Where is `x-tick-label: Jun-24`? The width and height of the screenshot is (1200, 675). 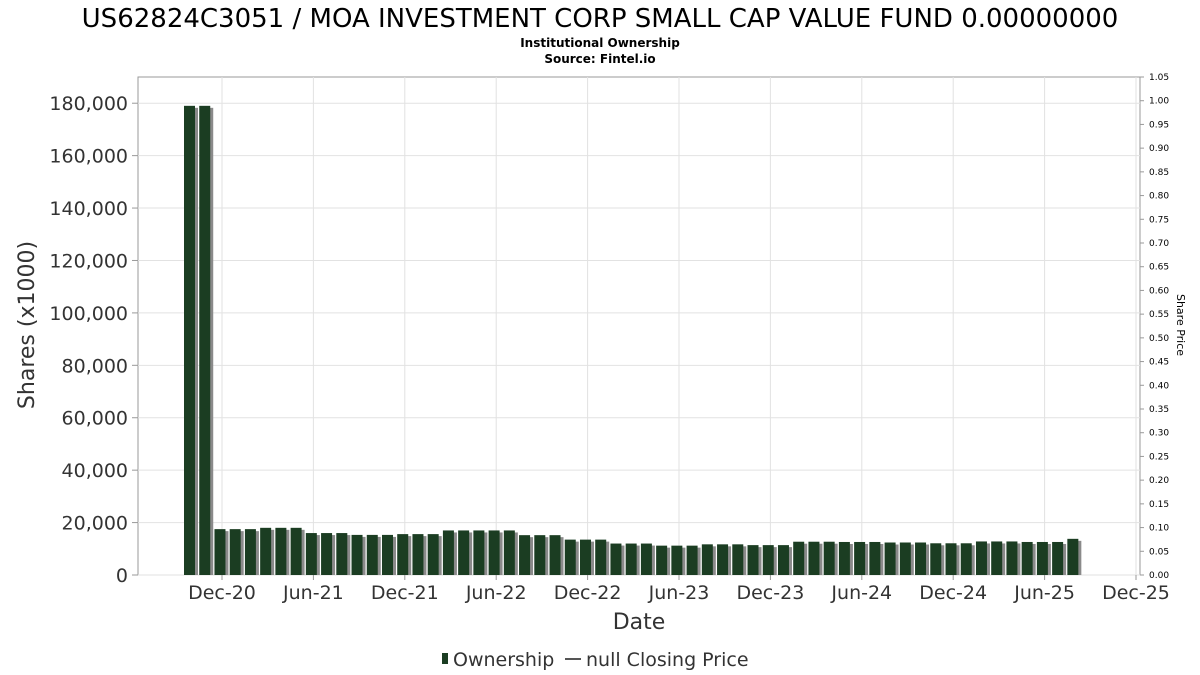
x-tick-label: Jun-24 is located at coordinates (861, 593).